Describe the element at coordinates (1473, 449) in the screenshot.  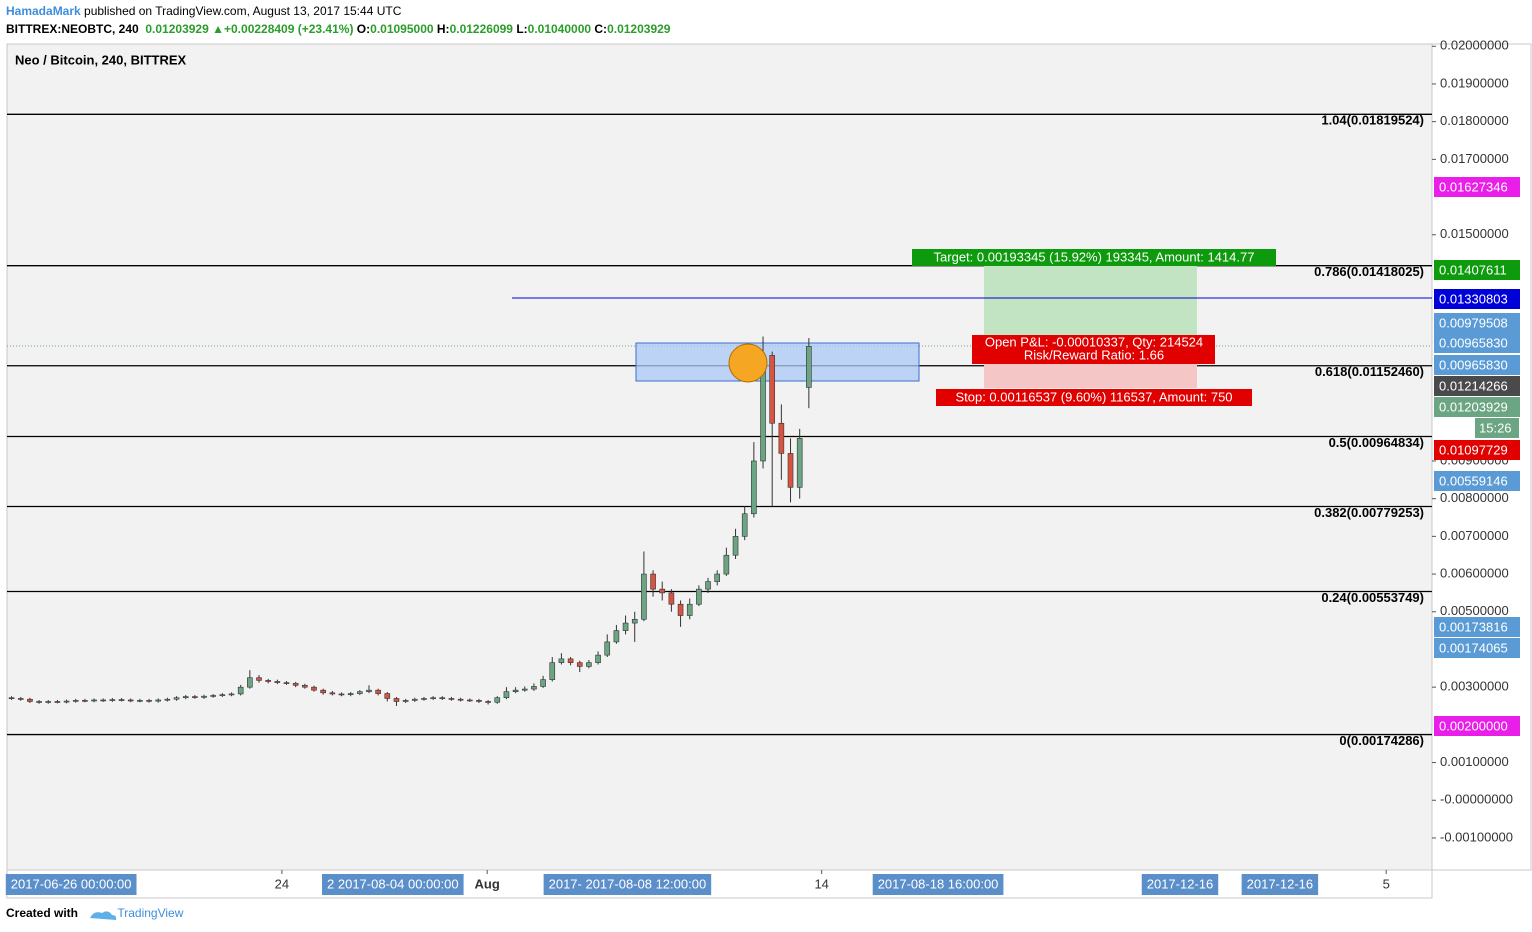
I see `price-badge-label: 0.01097729` at that location.